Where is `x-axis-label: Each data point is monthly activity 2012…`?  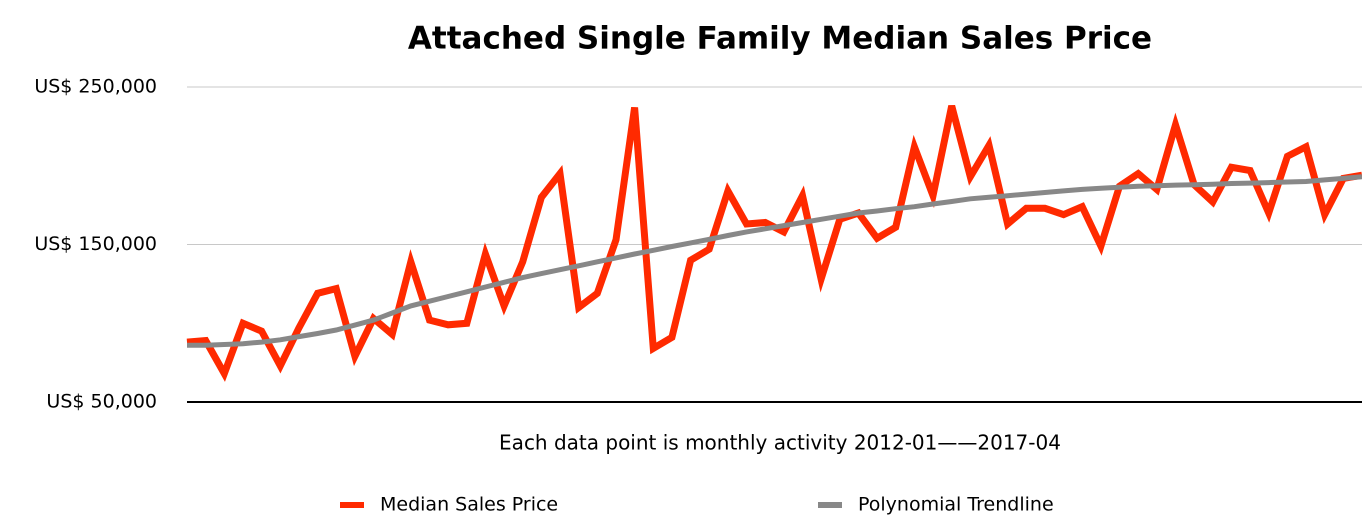 x-axis-label: Each data point is monthly activity 2012… is located at coordinates (780, 443).